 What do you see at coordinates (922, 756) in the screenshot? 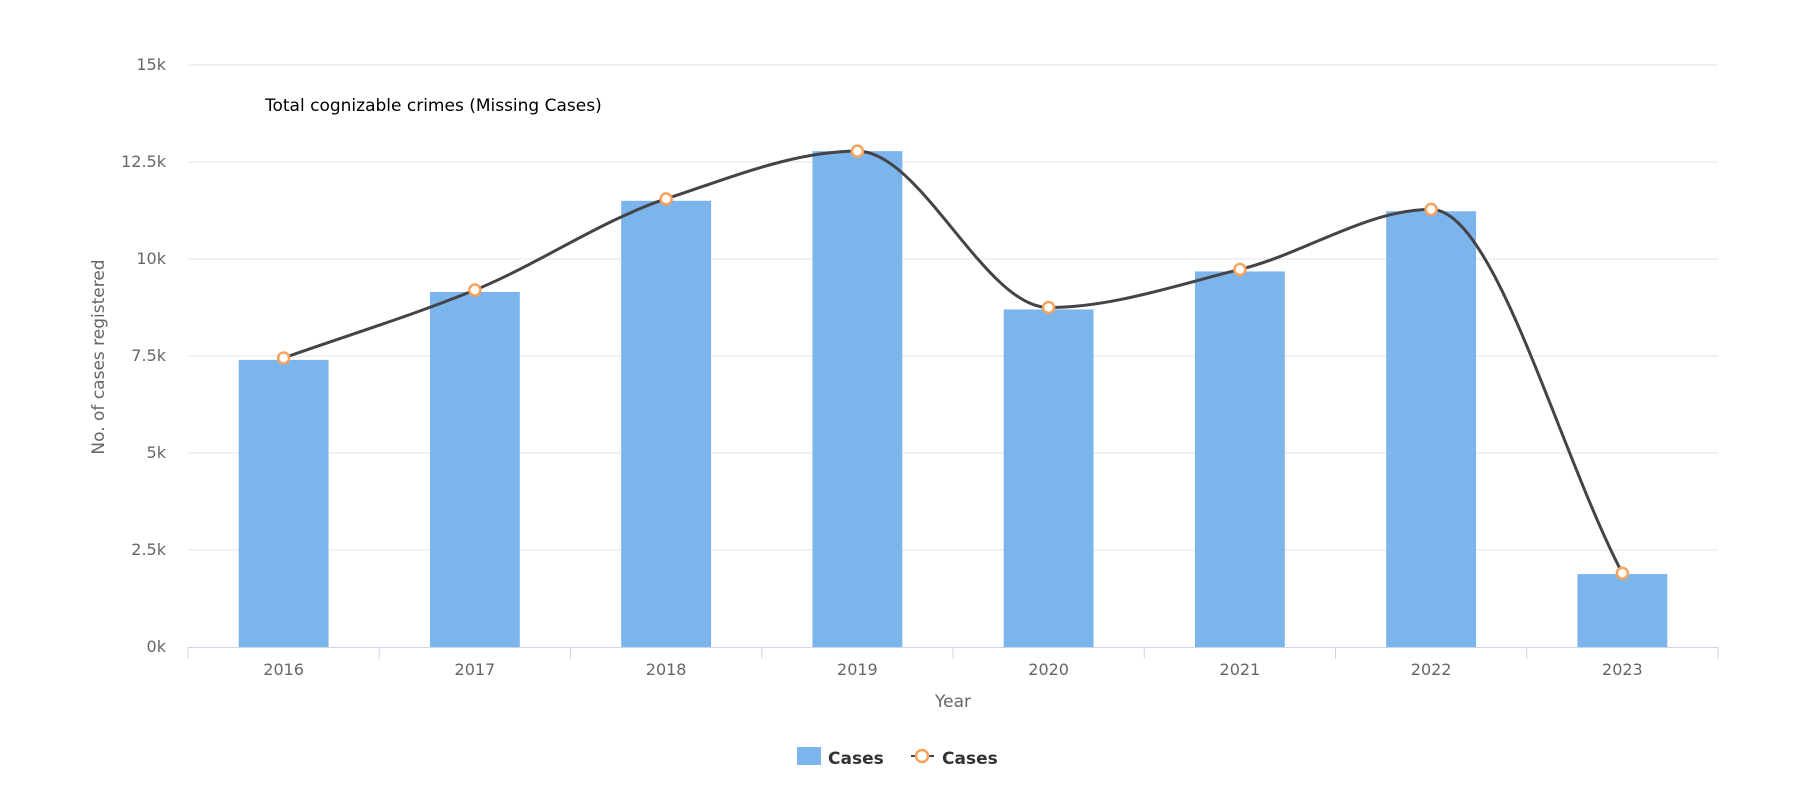
I see `legend-marker-swatch` at bounding box center [922, 756].